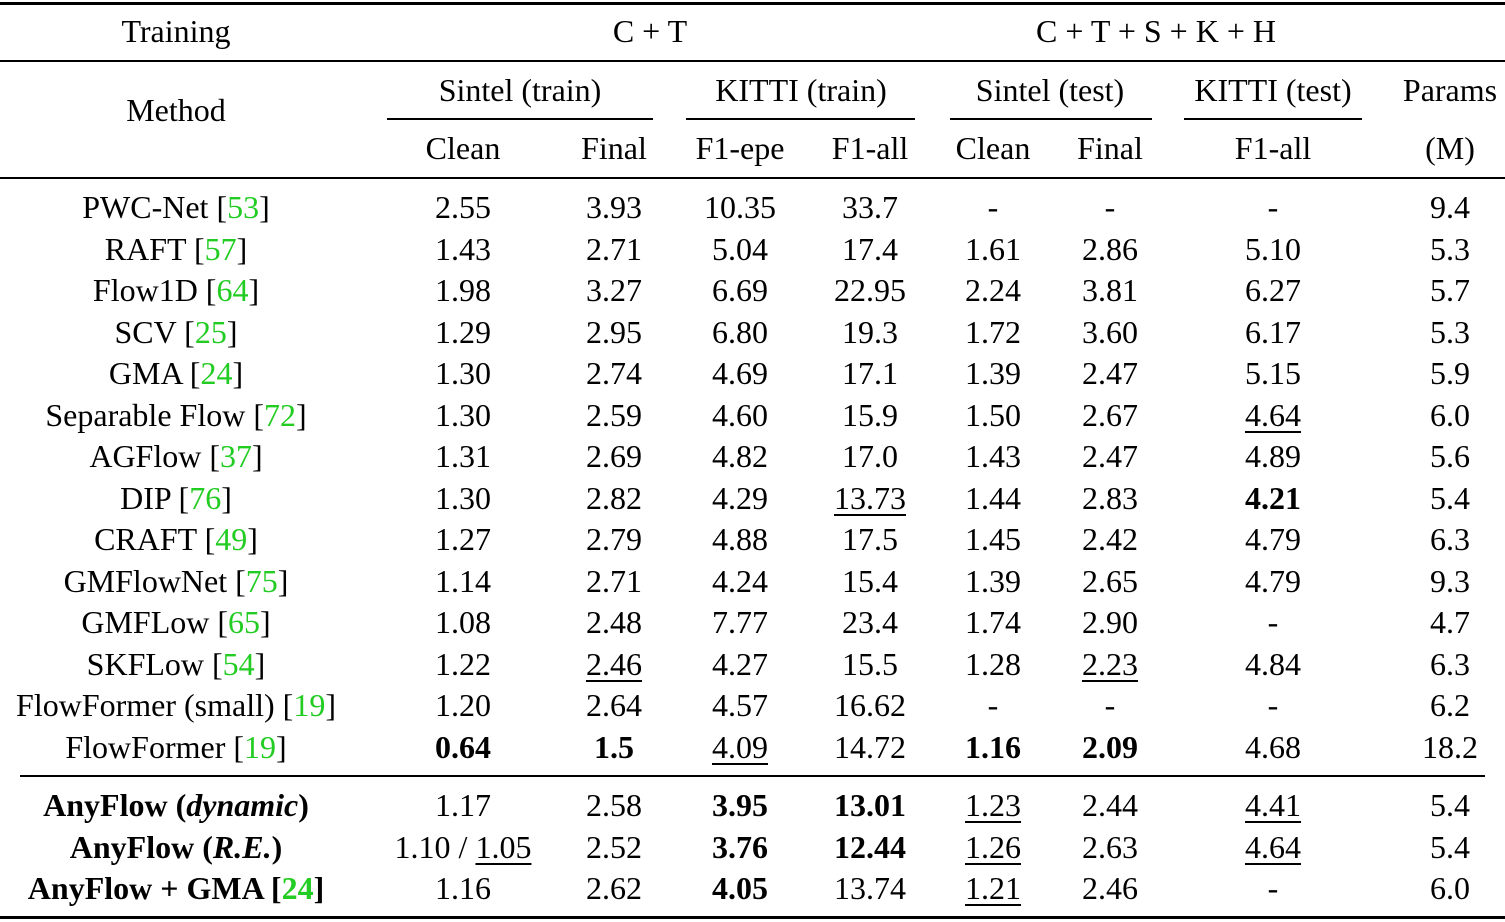 This screenshot has width=1505, height=922. I want to click on value-cell: 2.67, so click(1110, 415).